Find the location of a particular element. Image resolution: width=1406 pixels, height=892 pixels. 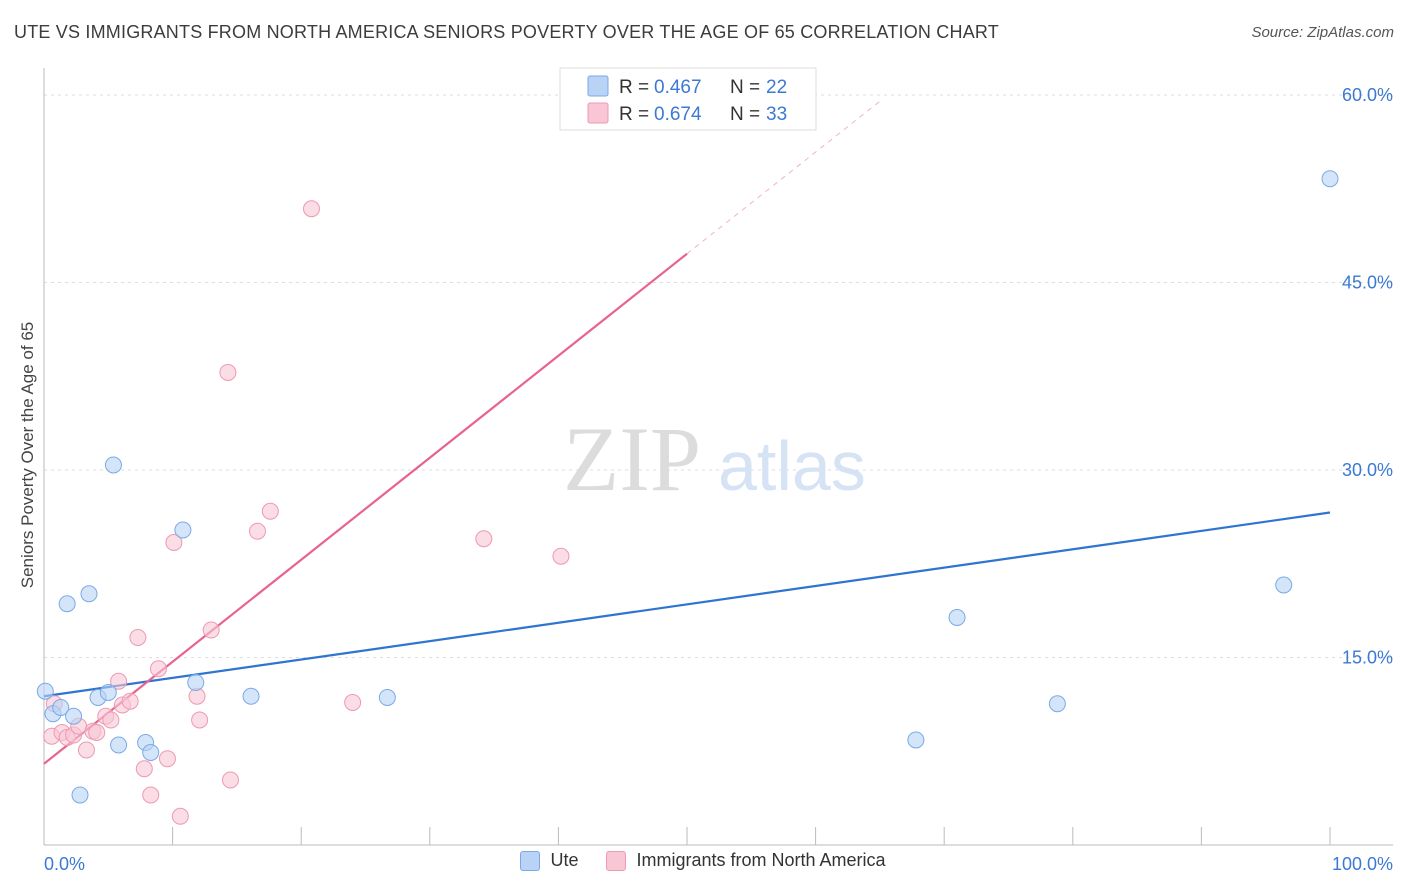

y-tick-label-30: 30.0% is located at coordinates (1367, 470).